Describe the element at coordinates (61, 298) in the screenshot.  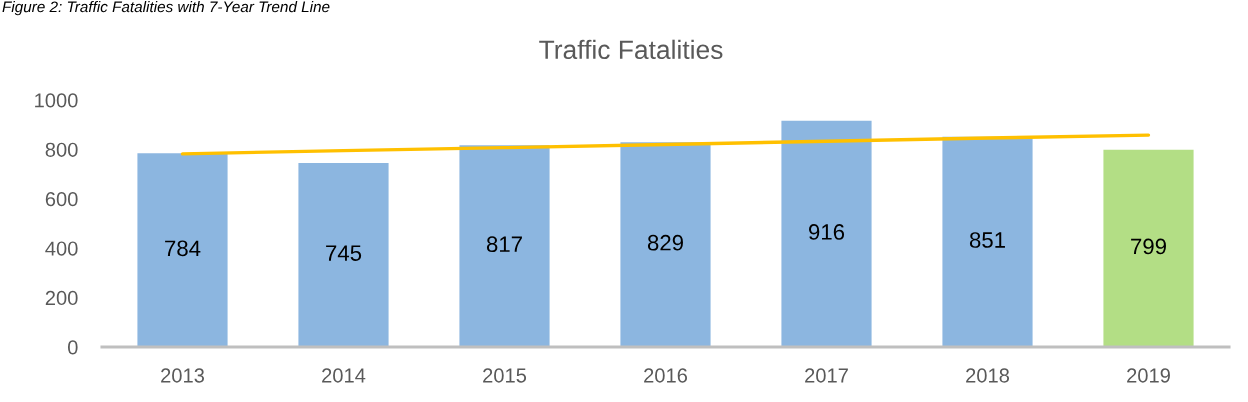
I see `y-tick-label: 200` at that location.